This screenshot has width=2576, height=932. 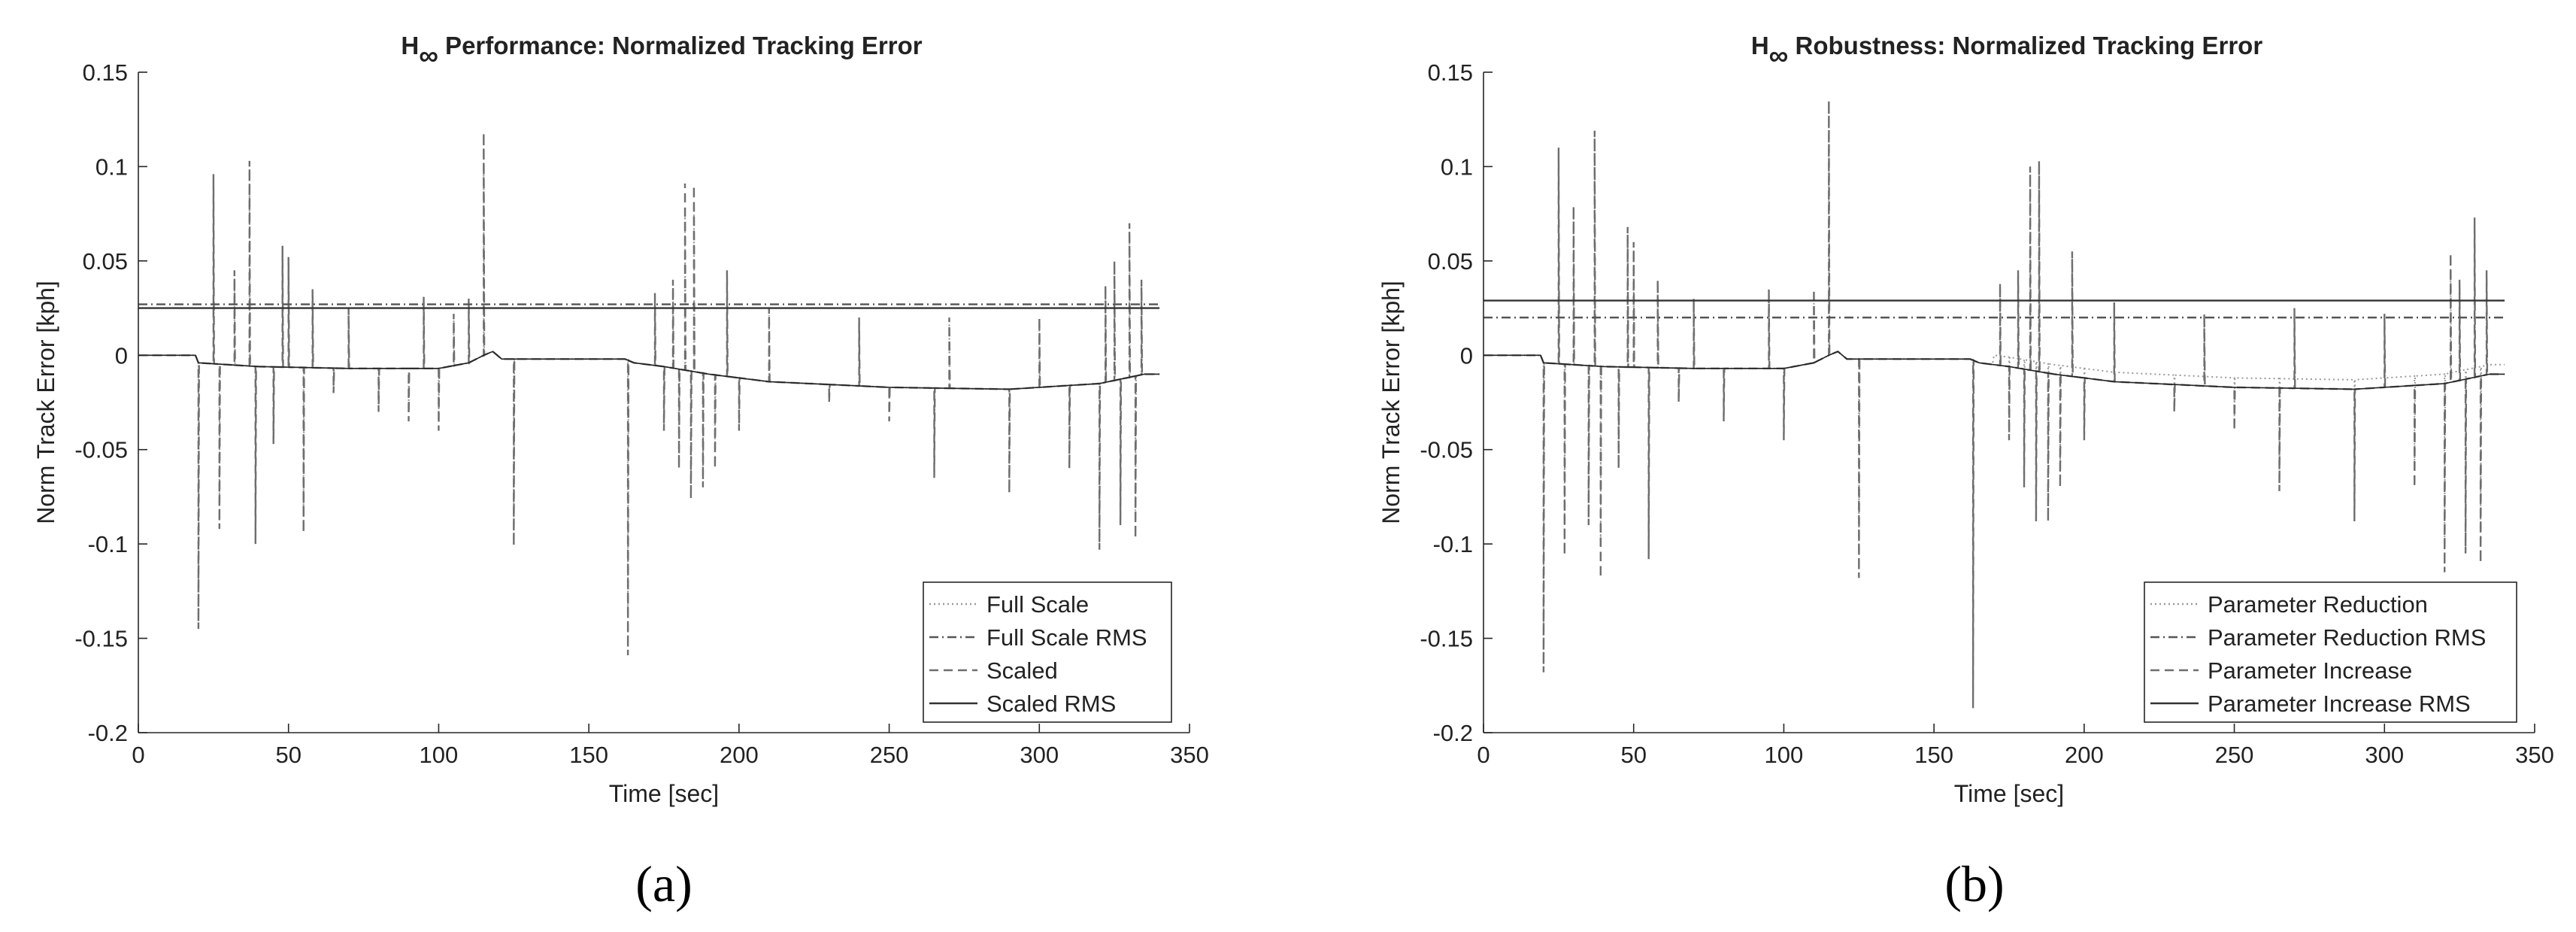 What do you see at coordinates (2347, 637) in the screenshot?
I see `legend-label: Parameter Reduction RMS` at bounding box center [2347, 637].